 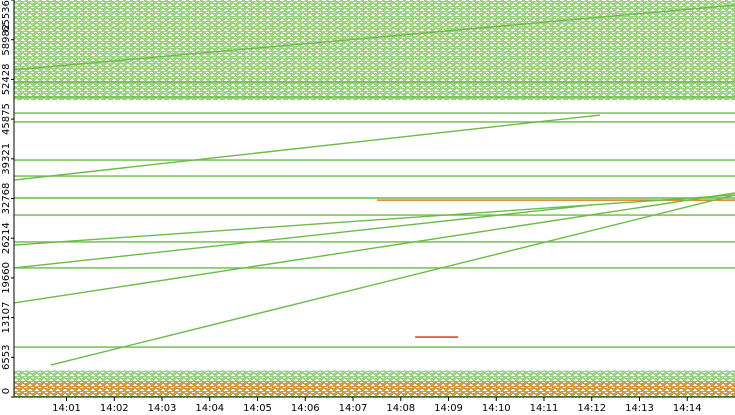 What do you see at coordinates (6, 159) in the screenshot?
I see `y-tick-label: 39321` at bounding box center [6, 159].